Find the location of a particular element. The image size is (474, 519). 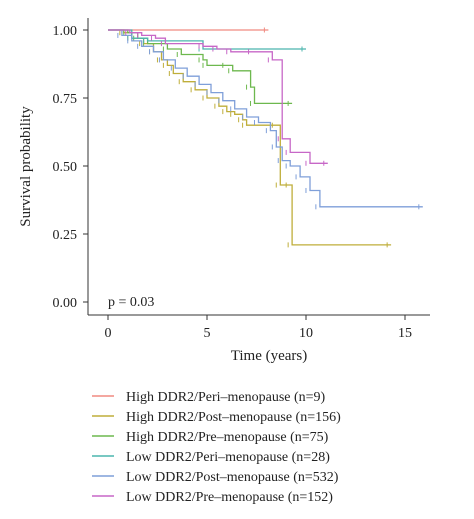

legend-label: Low DDR2/Pre–menopause (n=152) is located at coordinates (229, 497).